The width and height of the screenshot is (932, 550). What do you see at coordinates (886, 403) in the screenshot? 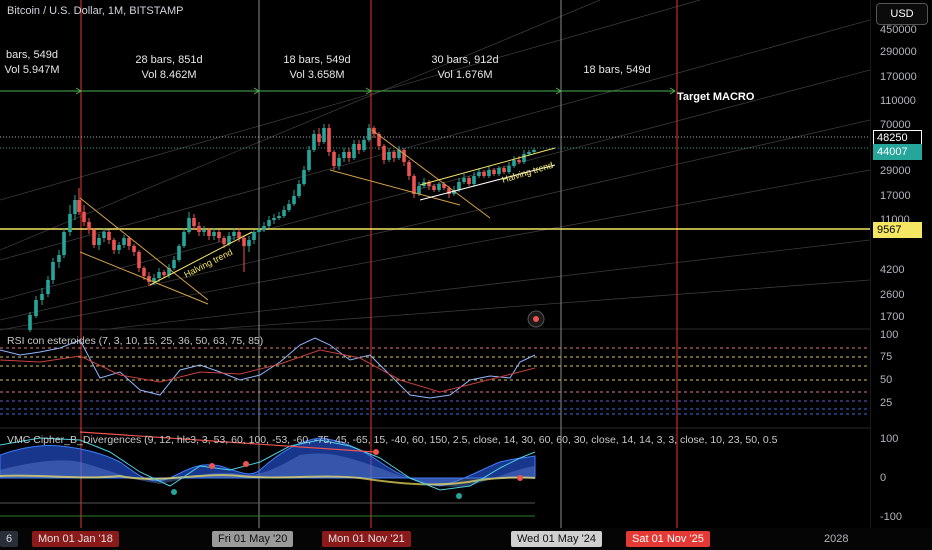
I see `rsi-tick-25: 25` at bounding box center [886, 403].